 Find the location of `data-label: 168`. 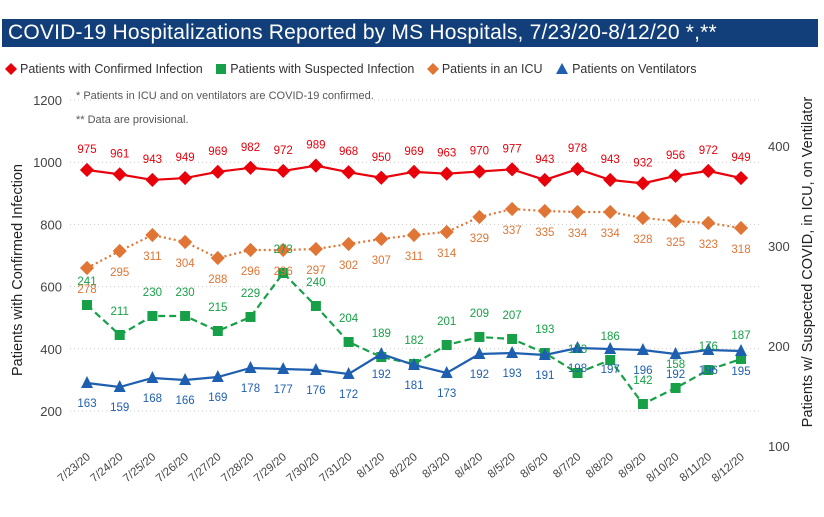

data-label: 168 is located at coordinates (152, 399).